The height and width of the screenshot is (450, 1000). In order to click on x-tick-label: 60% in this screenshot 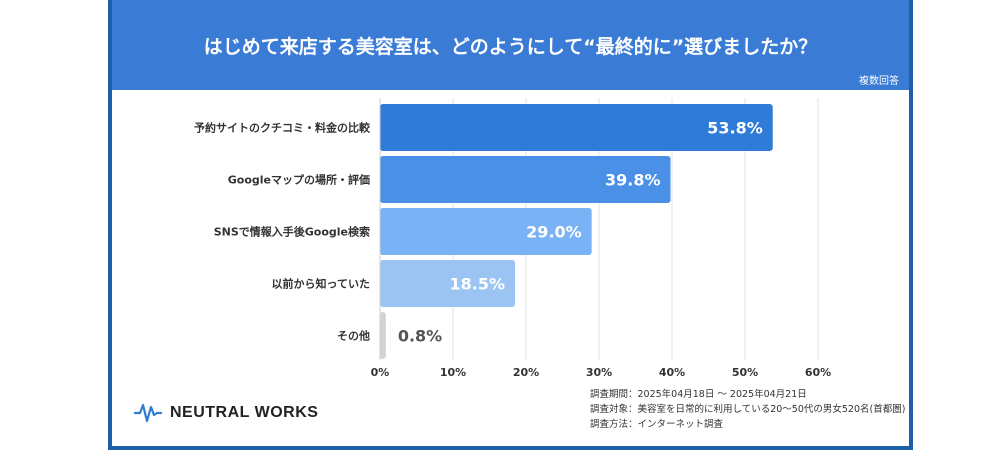, I will do `click(818, 372)`.